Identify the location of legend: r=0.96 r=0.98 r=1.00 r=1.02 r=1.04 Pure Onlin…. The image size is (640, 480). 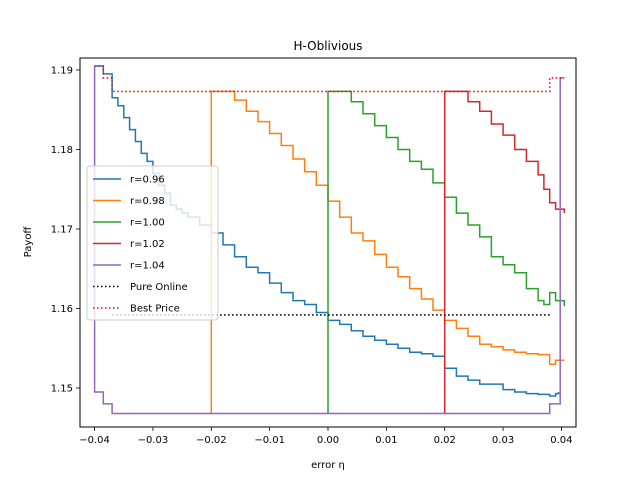
(152, 243).